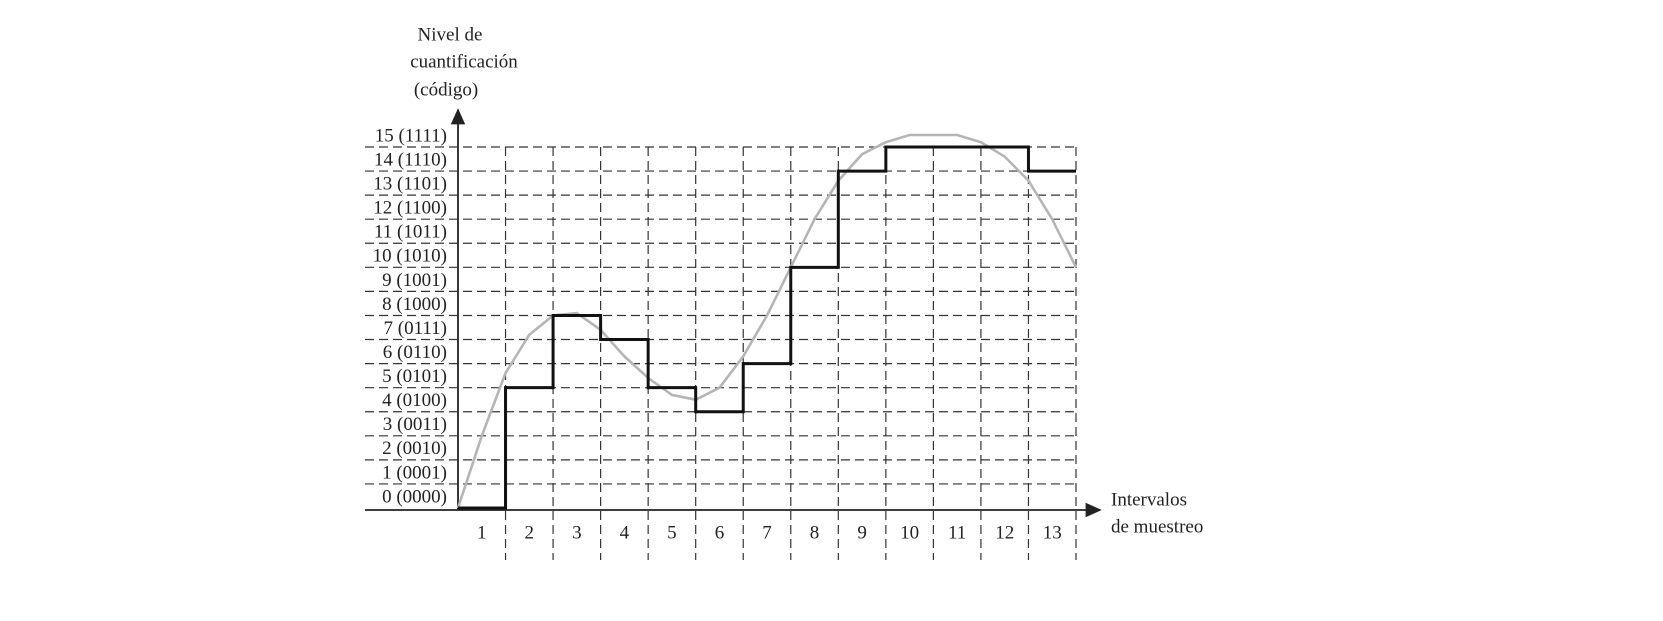  I want to click on x-tick-label: 5, so click(672, 532).